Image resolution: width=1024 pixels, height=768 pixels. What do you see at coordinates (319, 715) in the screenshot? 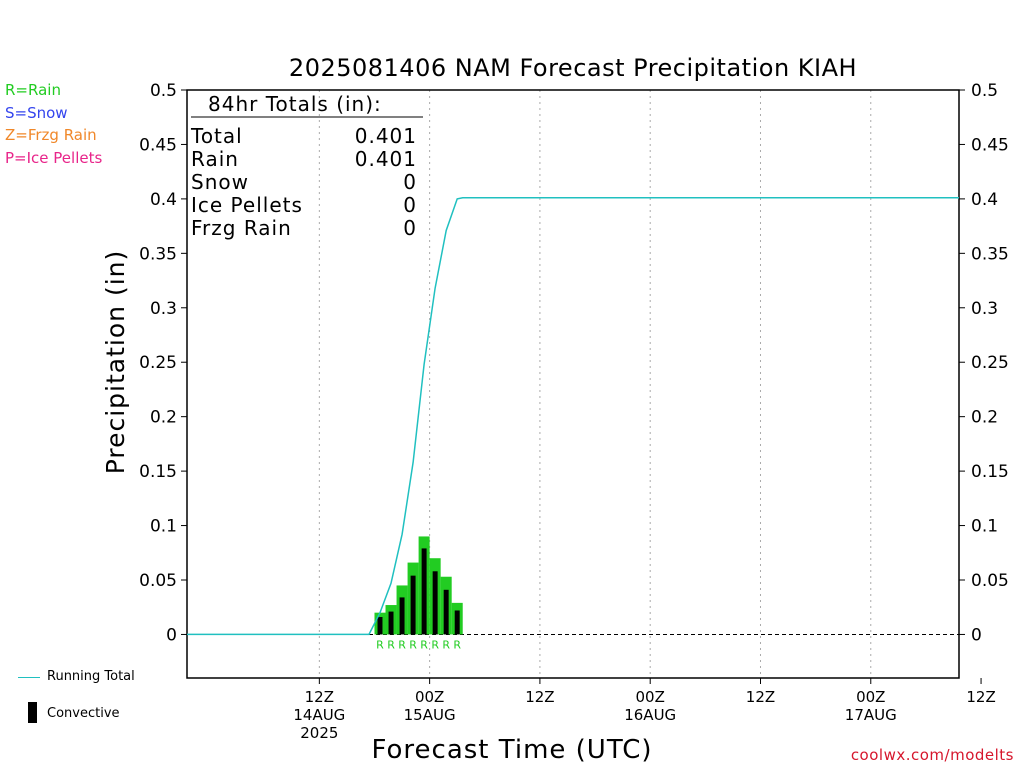
I see `x-tick-label-0-1: 14AUG` at bounding box center [319, 715].